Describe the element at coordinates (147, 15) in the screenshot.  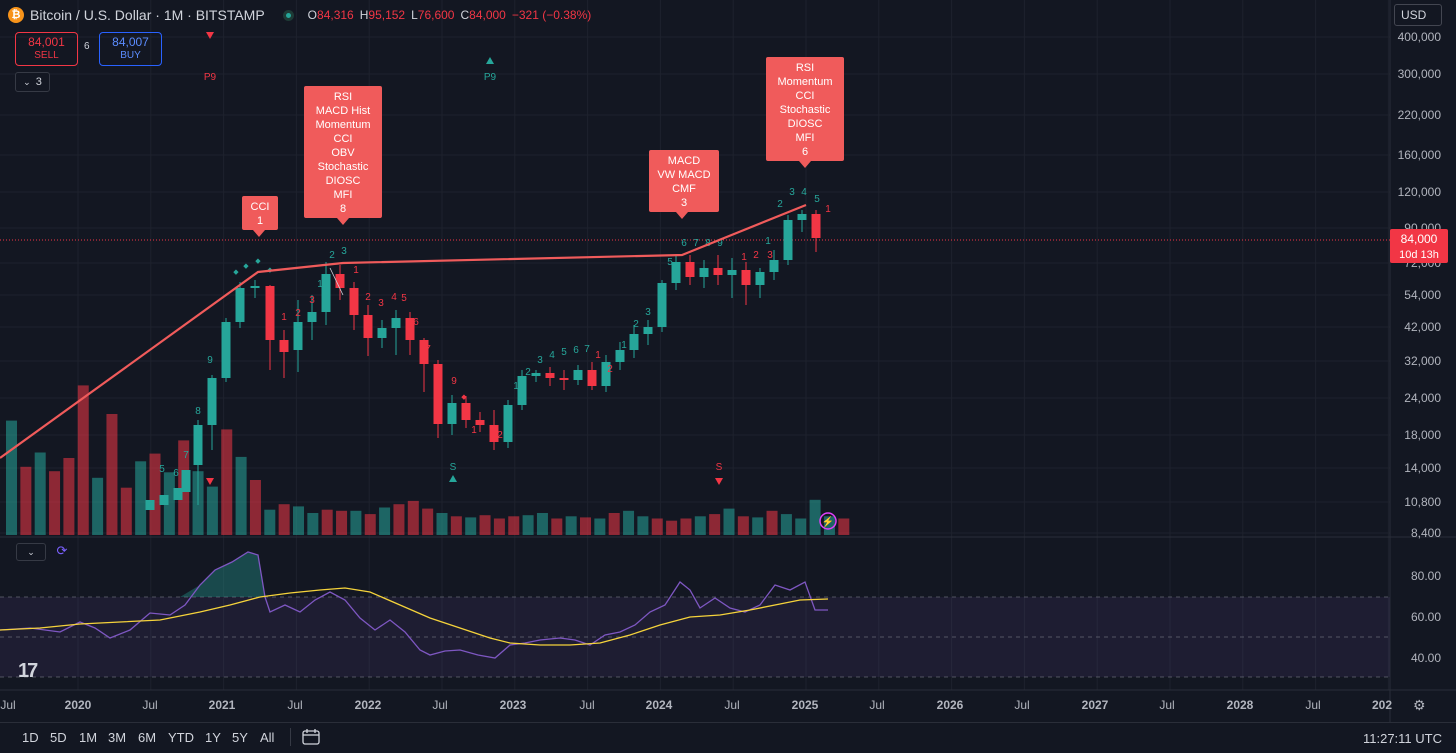
I see `symbol-title: Bitcoin / U.S. Dollar · 1M · BITSTAMP` at that location.